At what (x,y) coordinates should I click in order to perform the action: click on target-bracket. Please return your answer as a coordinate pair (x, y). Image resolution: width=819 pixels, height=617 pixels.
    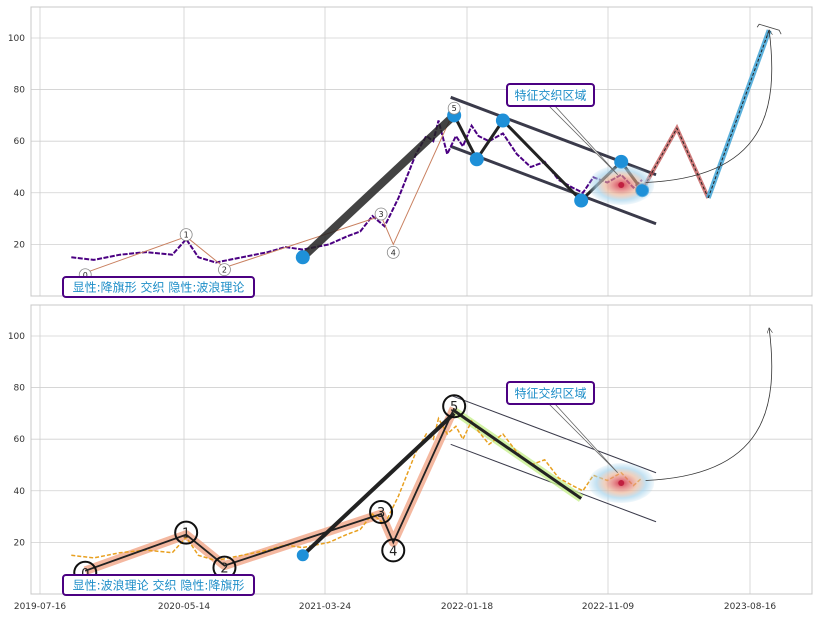
    Looking at the image, I should click on (769, 29).